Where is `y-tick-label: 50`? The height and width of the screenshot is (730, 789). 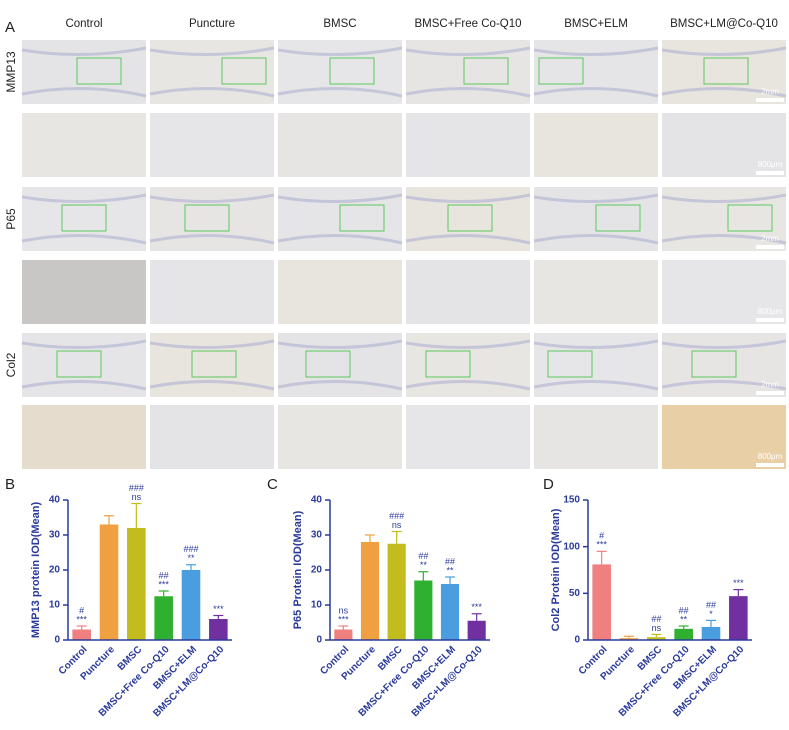
y-tick-label: 50 is located at coordinates (575, 593).